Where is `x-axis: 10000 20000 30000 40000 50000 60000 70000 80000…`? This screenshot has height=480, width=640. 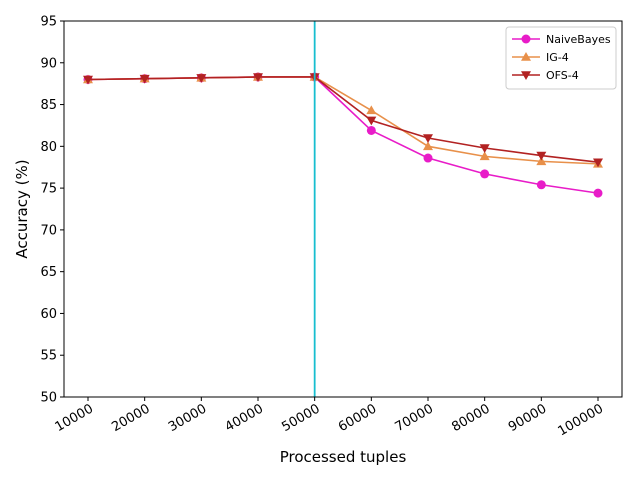 x-axis: 10000 20000 30000 40000 50000 60000 70000 80000… is located at coordinates (329, 418).